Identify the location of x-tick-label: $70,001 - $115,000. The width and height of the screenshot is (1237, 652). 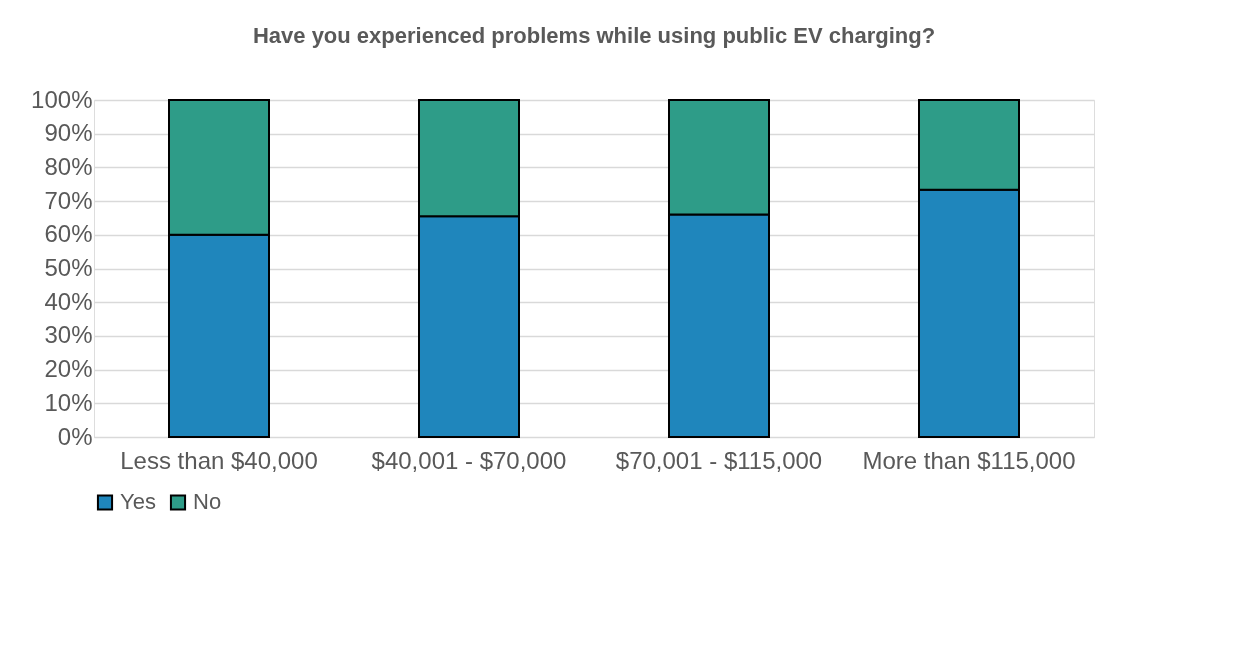
(719, 460).